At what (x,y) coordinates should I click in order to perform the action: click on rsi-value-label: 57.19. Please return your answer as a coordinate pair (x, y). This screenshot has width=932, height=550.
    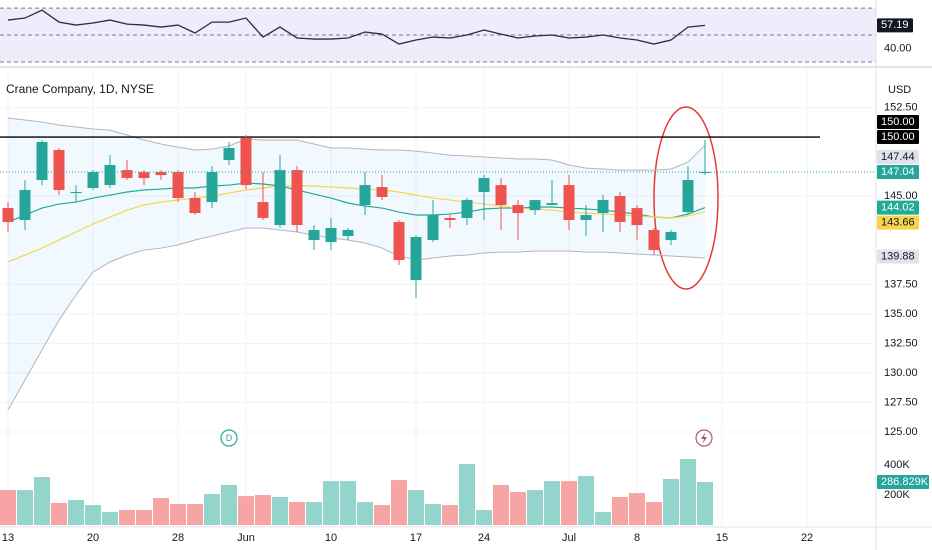
    Looking at the image, I should click on (895, 25).